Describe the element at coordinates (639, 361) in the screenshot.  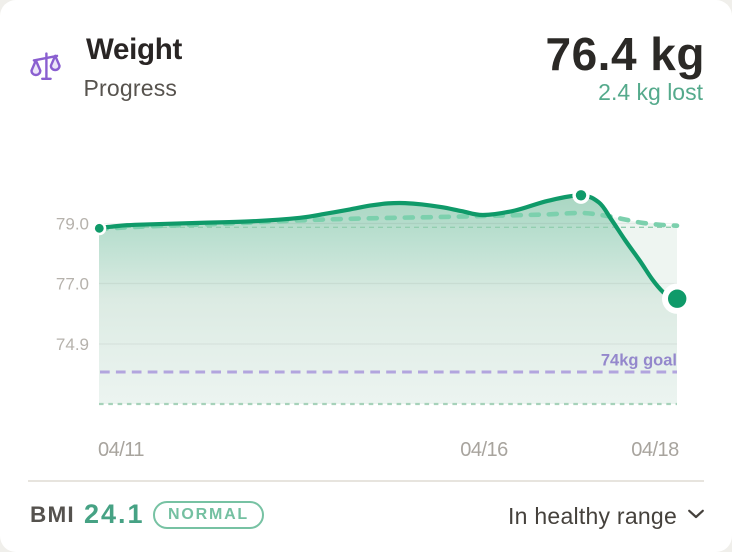
I see `svg-text: 74kg goal` at that location.